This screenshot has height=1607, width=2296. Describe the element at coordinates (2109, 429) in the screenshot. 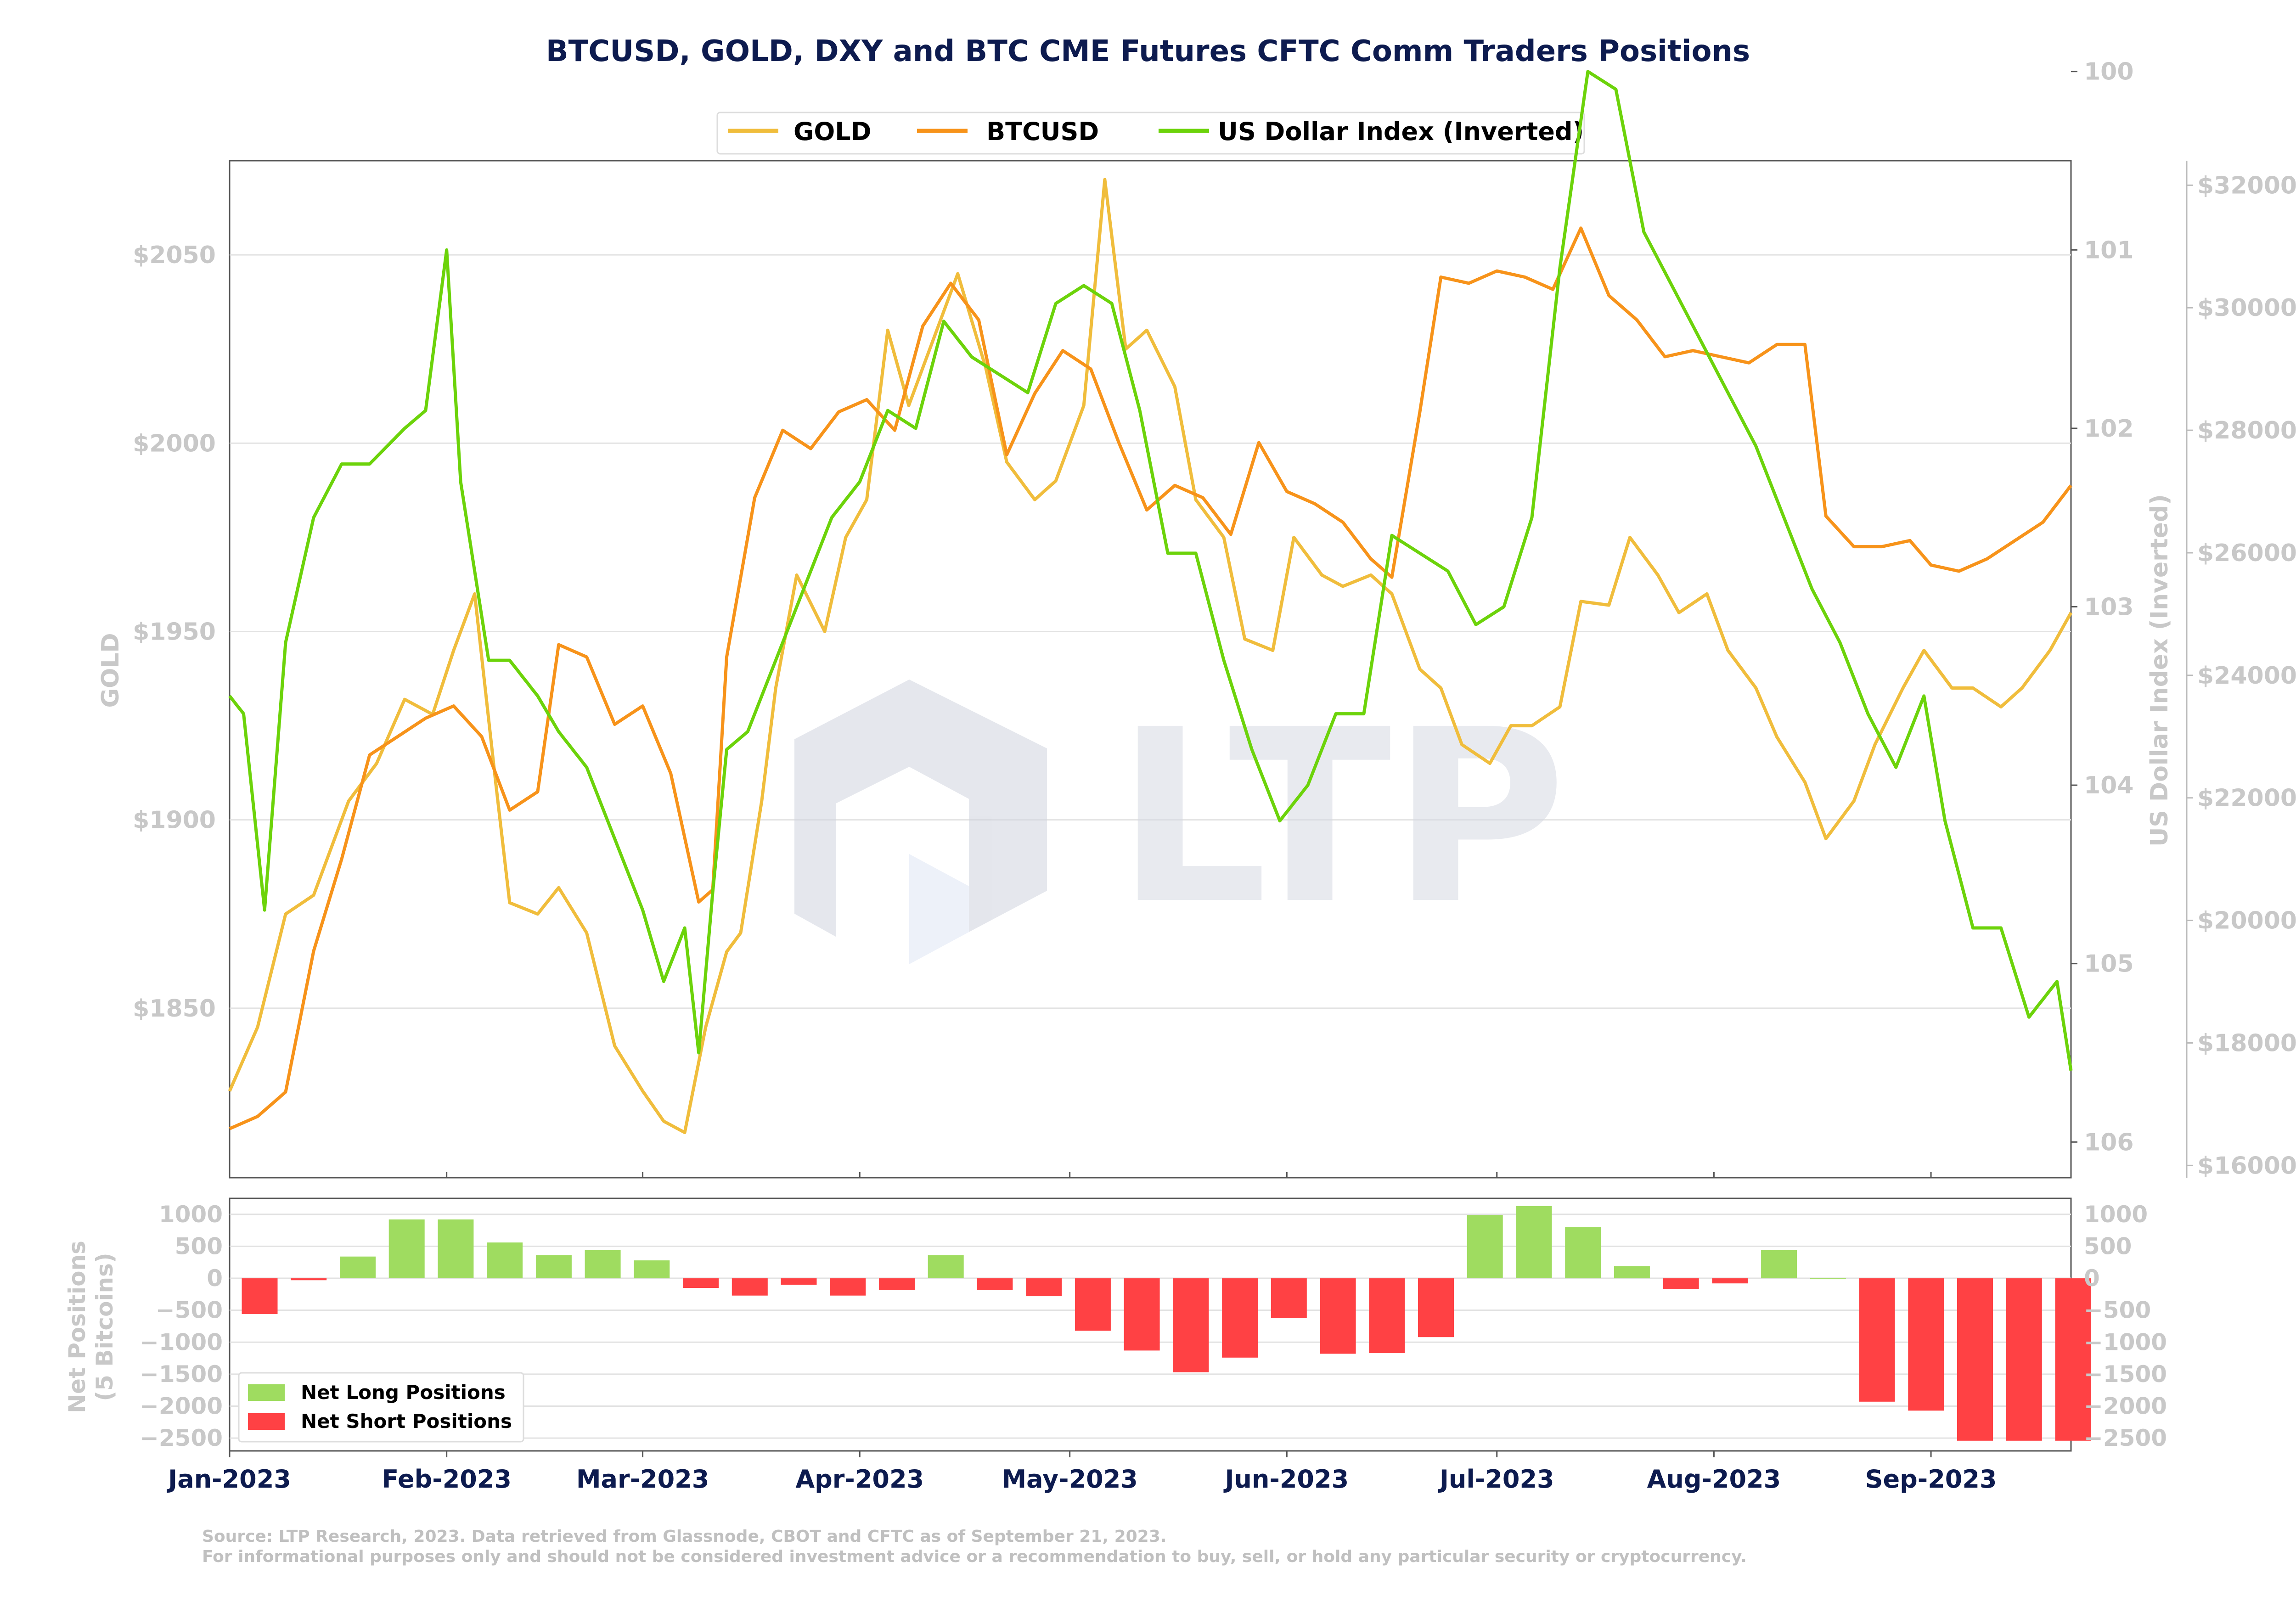

I see `dxy-tick-label: 102` at that location.